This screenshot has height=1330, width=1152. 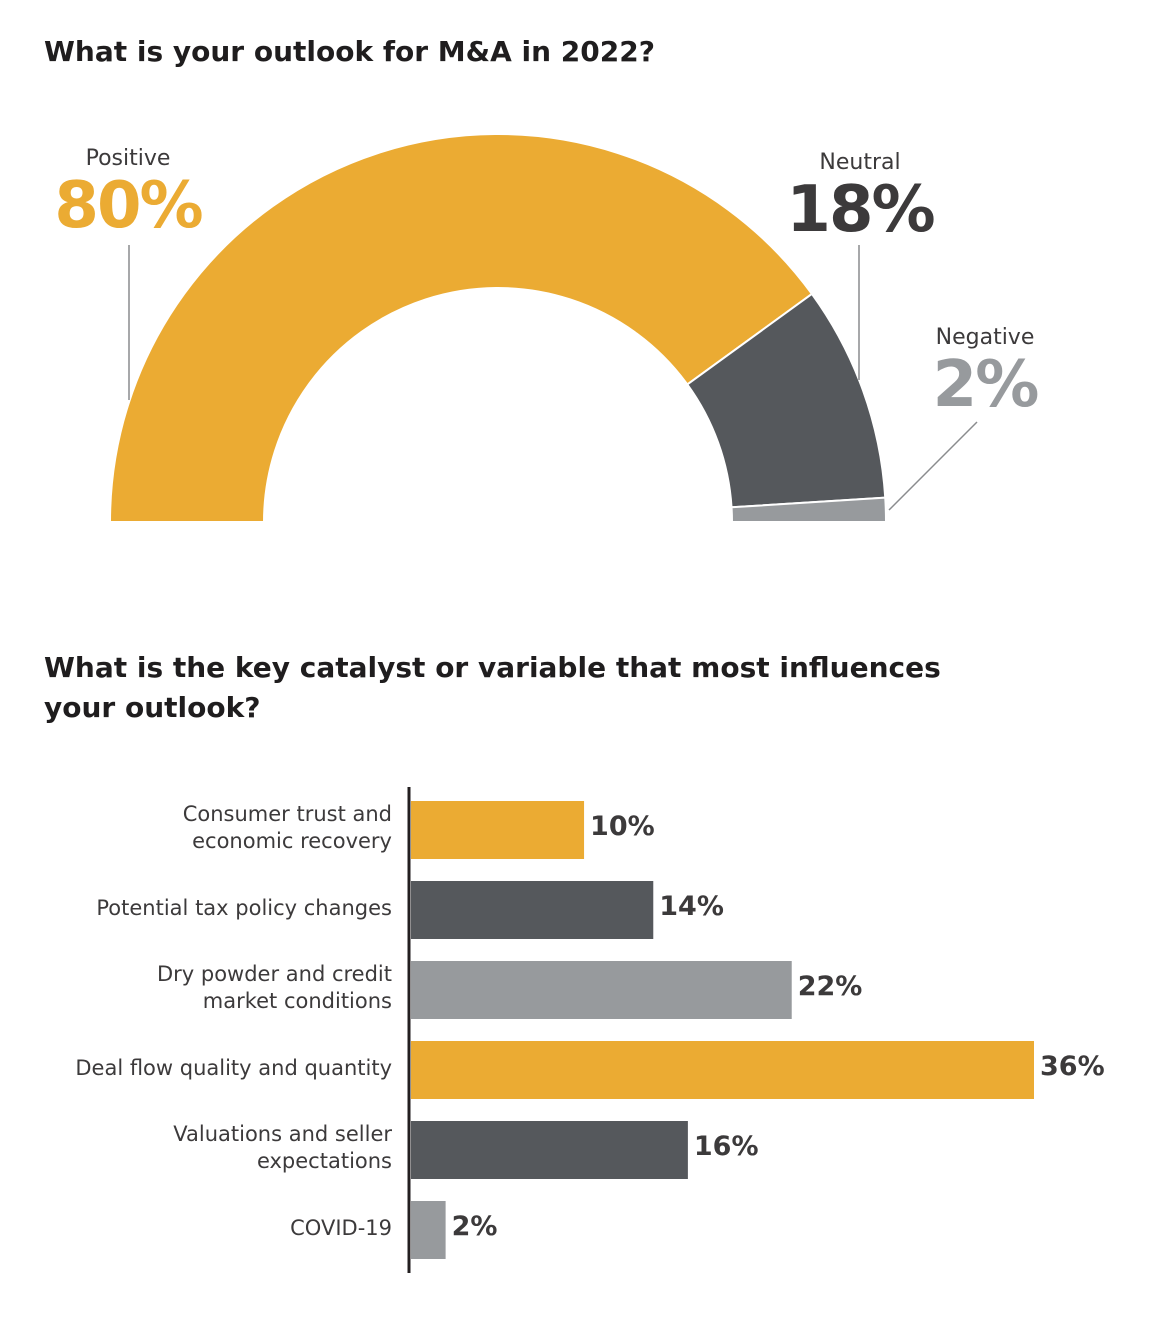 What do you see at coordinates (860, 162) in the screenshot?
I see `neutral-name: Neutral` at bounding box center [860, 162].